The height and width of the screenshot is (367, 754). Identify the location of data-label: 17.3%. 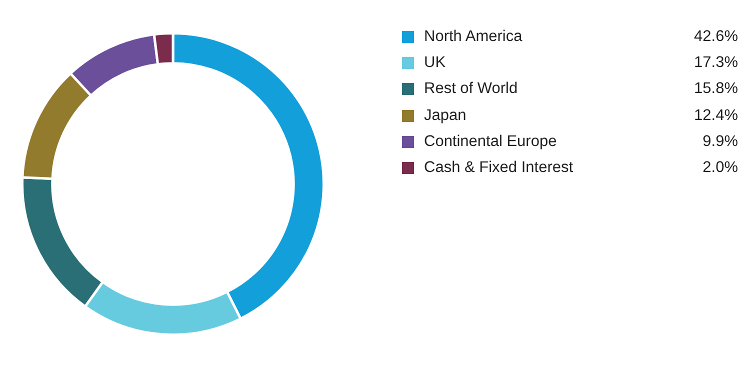
(716, 63).